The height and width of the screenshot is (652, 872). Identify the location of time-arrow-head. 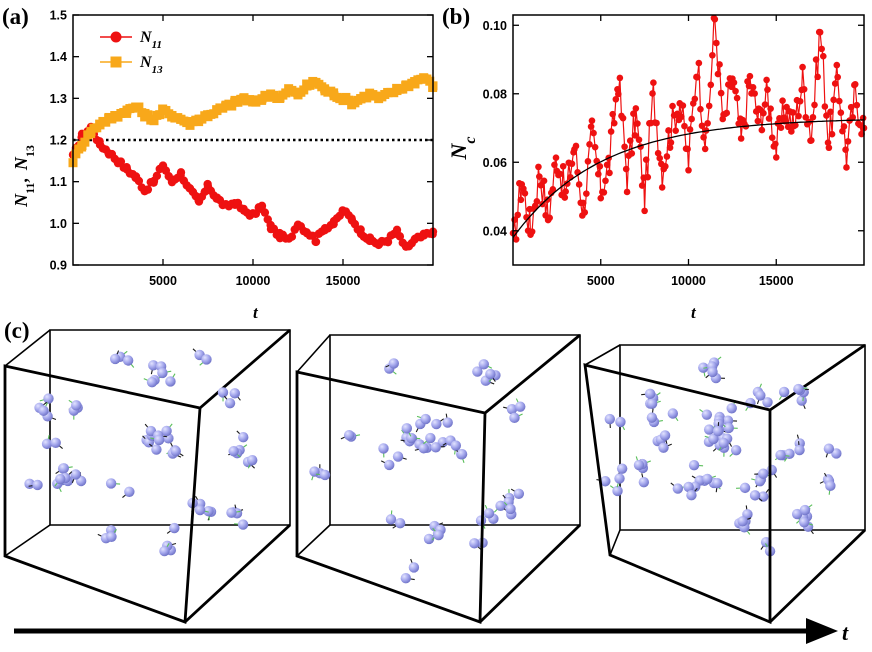
(822, 631).